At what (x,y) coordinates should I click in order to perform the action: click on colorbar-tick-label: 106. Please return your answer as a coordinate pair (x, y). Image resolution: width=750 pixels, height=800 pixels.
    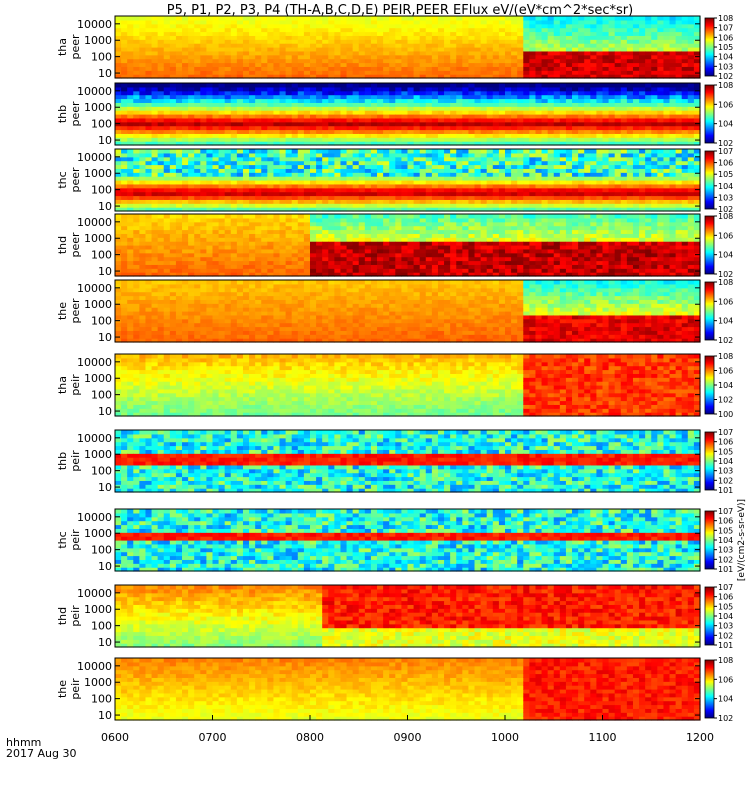
    Looking at the image, I should click on (725, 37).